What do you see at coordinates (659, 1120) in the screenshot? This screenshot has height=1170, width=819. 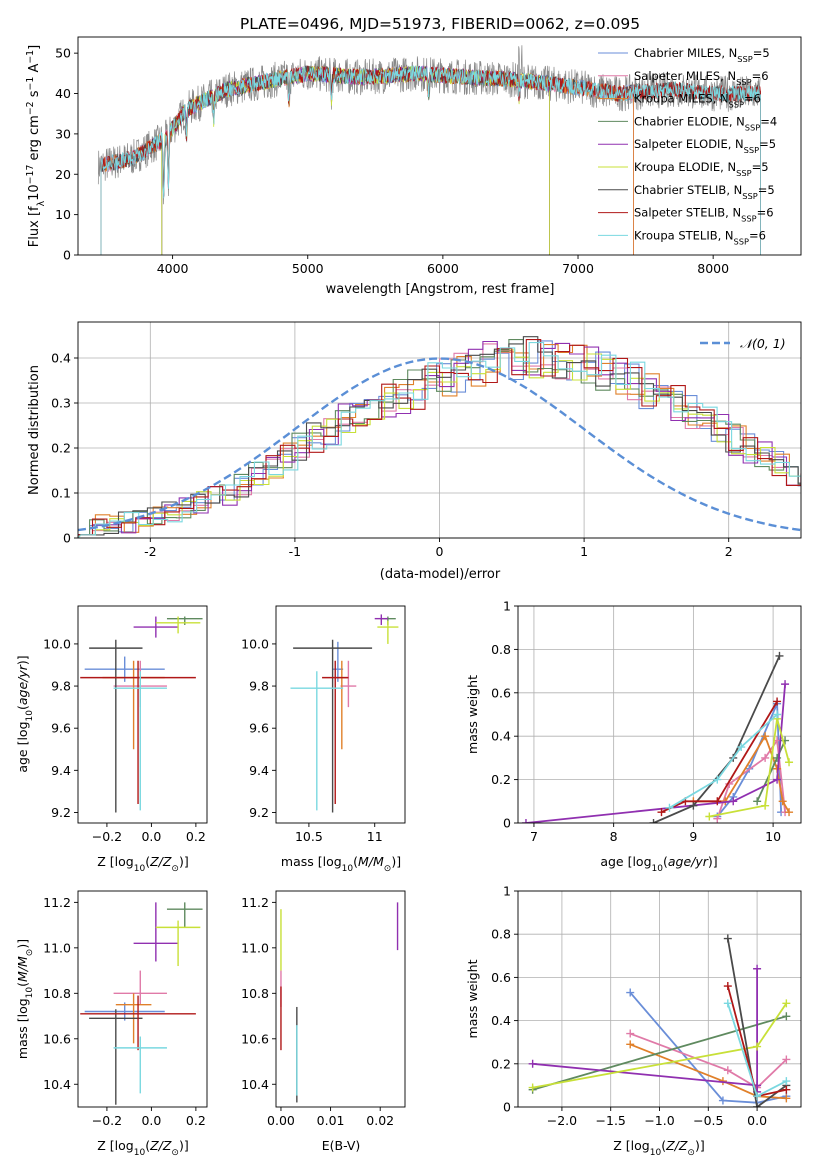 I see `x-tick-label: −1.0` at bounding box center [659, 1120].